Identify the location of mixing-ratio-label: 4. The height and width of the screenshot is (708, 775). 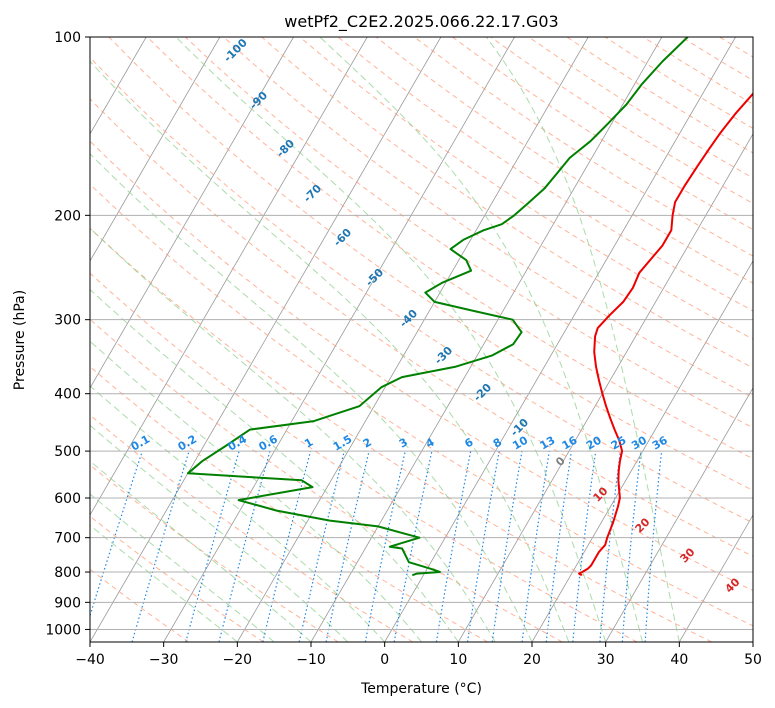
(430, 442).